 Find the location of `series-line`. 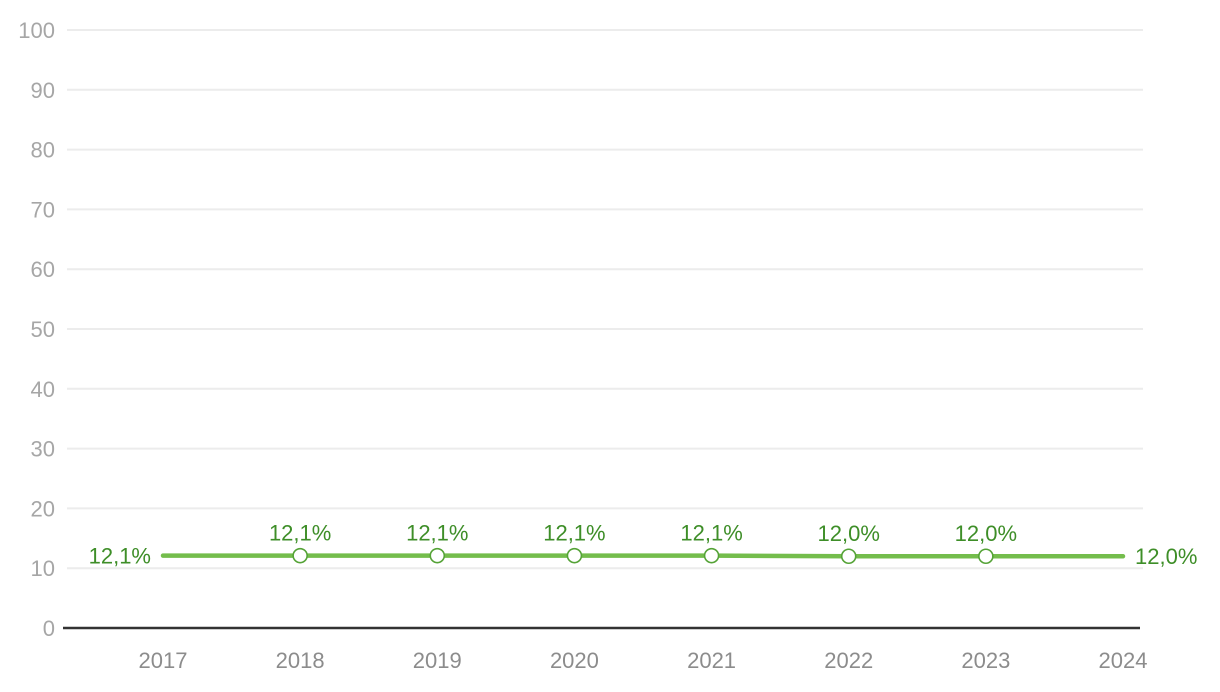

series-line is located at coordinates (643, 556).